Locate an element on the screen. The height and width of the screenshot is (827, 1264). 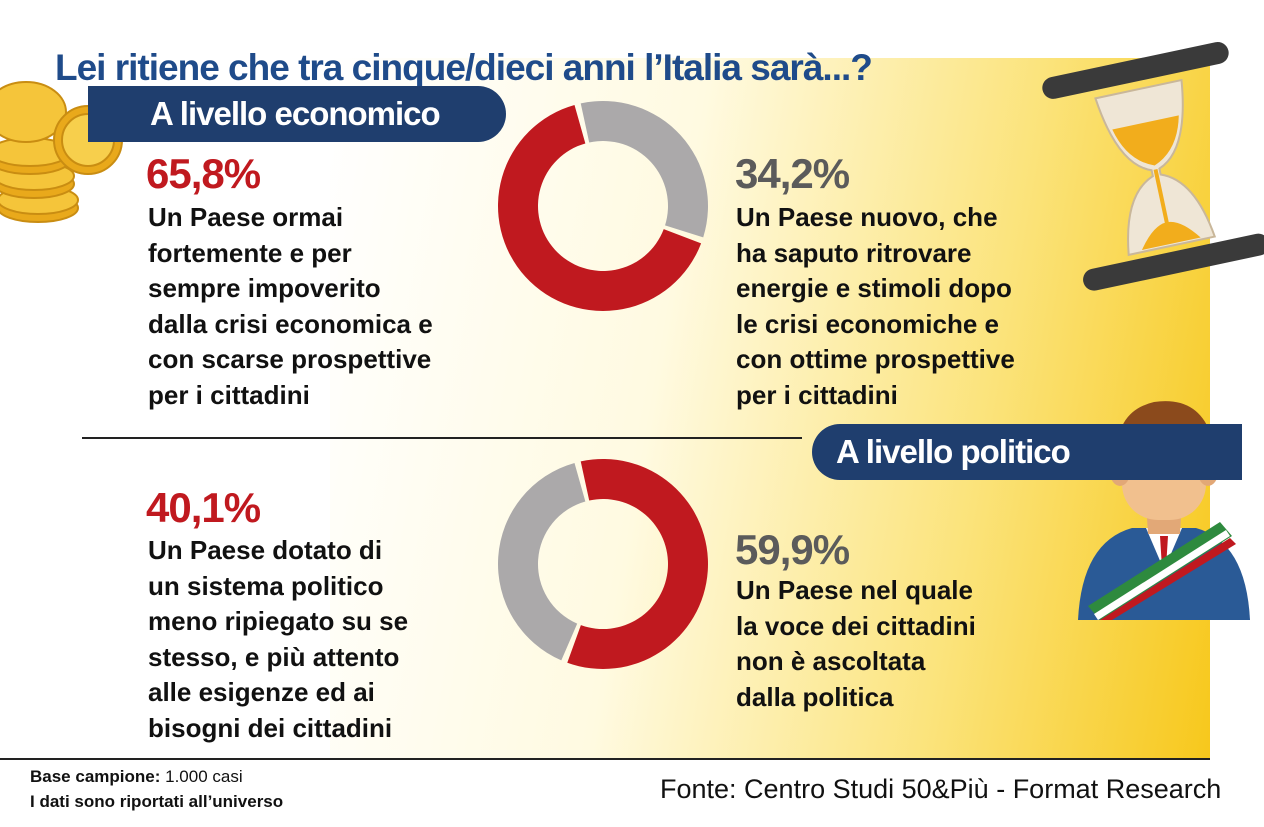
economic-left-percentage: 65,8% is located at coordinates (203, 173).